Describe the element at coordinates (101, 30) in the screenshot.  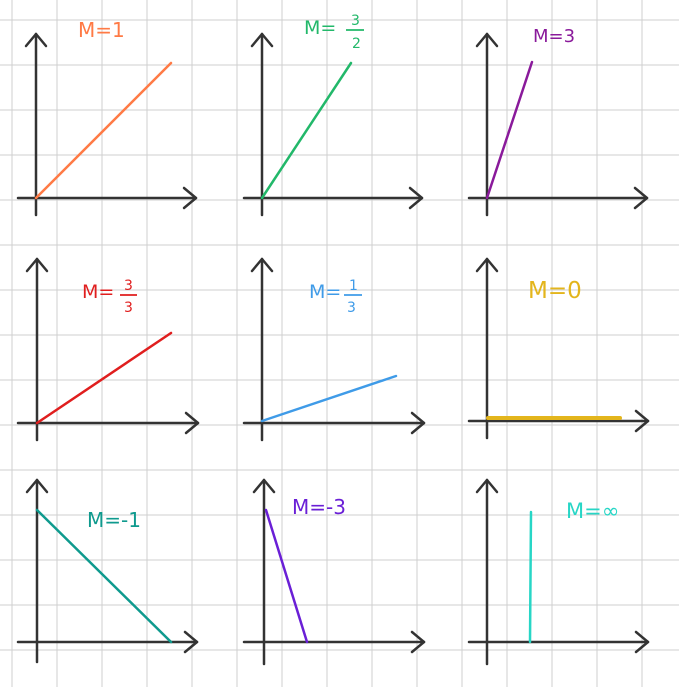
I see `slope-label: M=1` at that location.